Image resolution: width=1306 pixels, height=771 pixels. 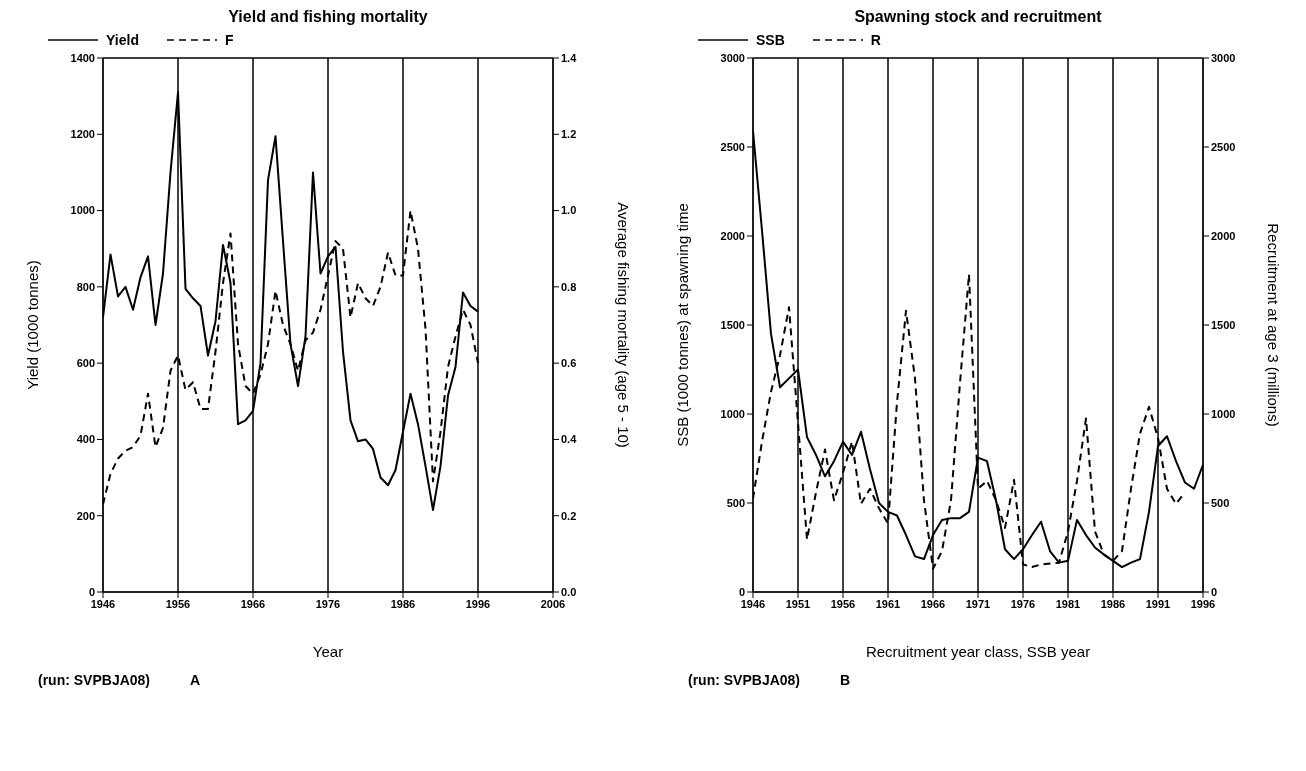 I want to click on y-tick-label: 400, so click(x=85, y=439).